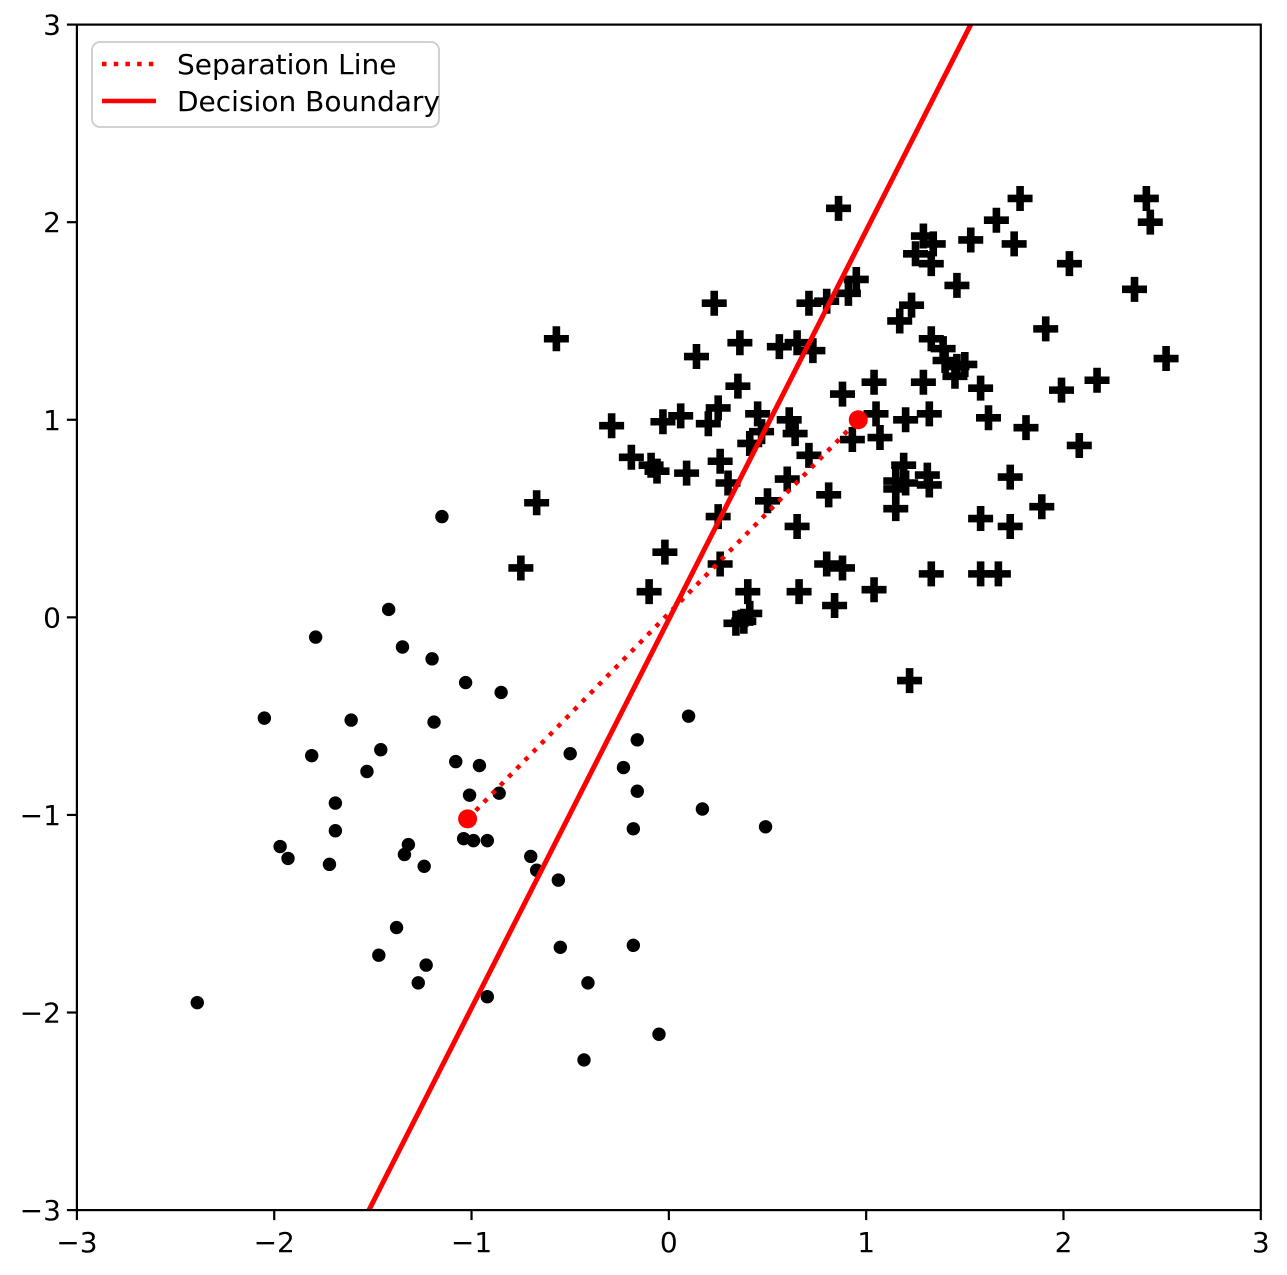  Describe the element at coordinates (40, 1013) in the screenshot. I see `y-tick-label: −2` at that location.